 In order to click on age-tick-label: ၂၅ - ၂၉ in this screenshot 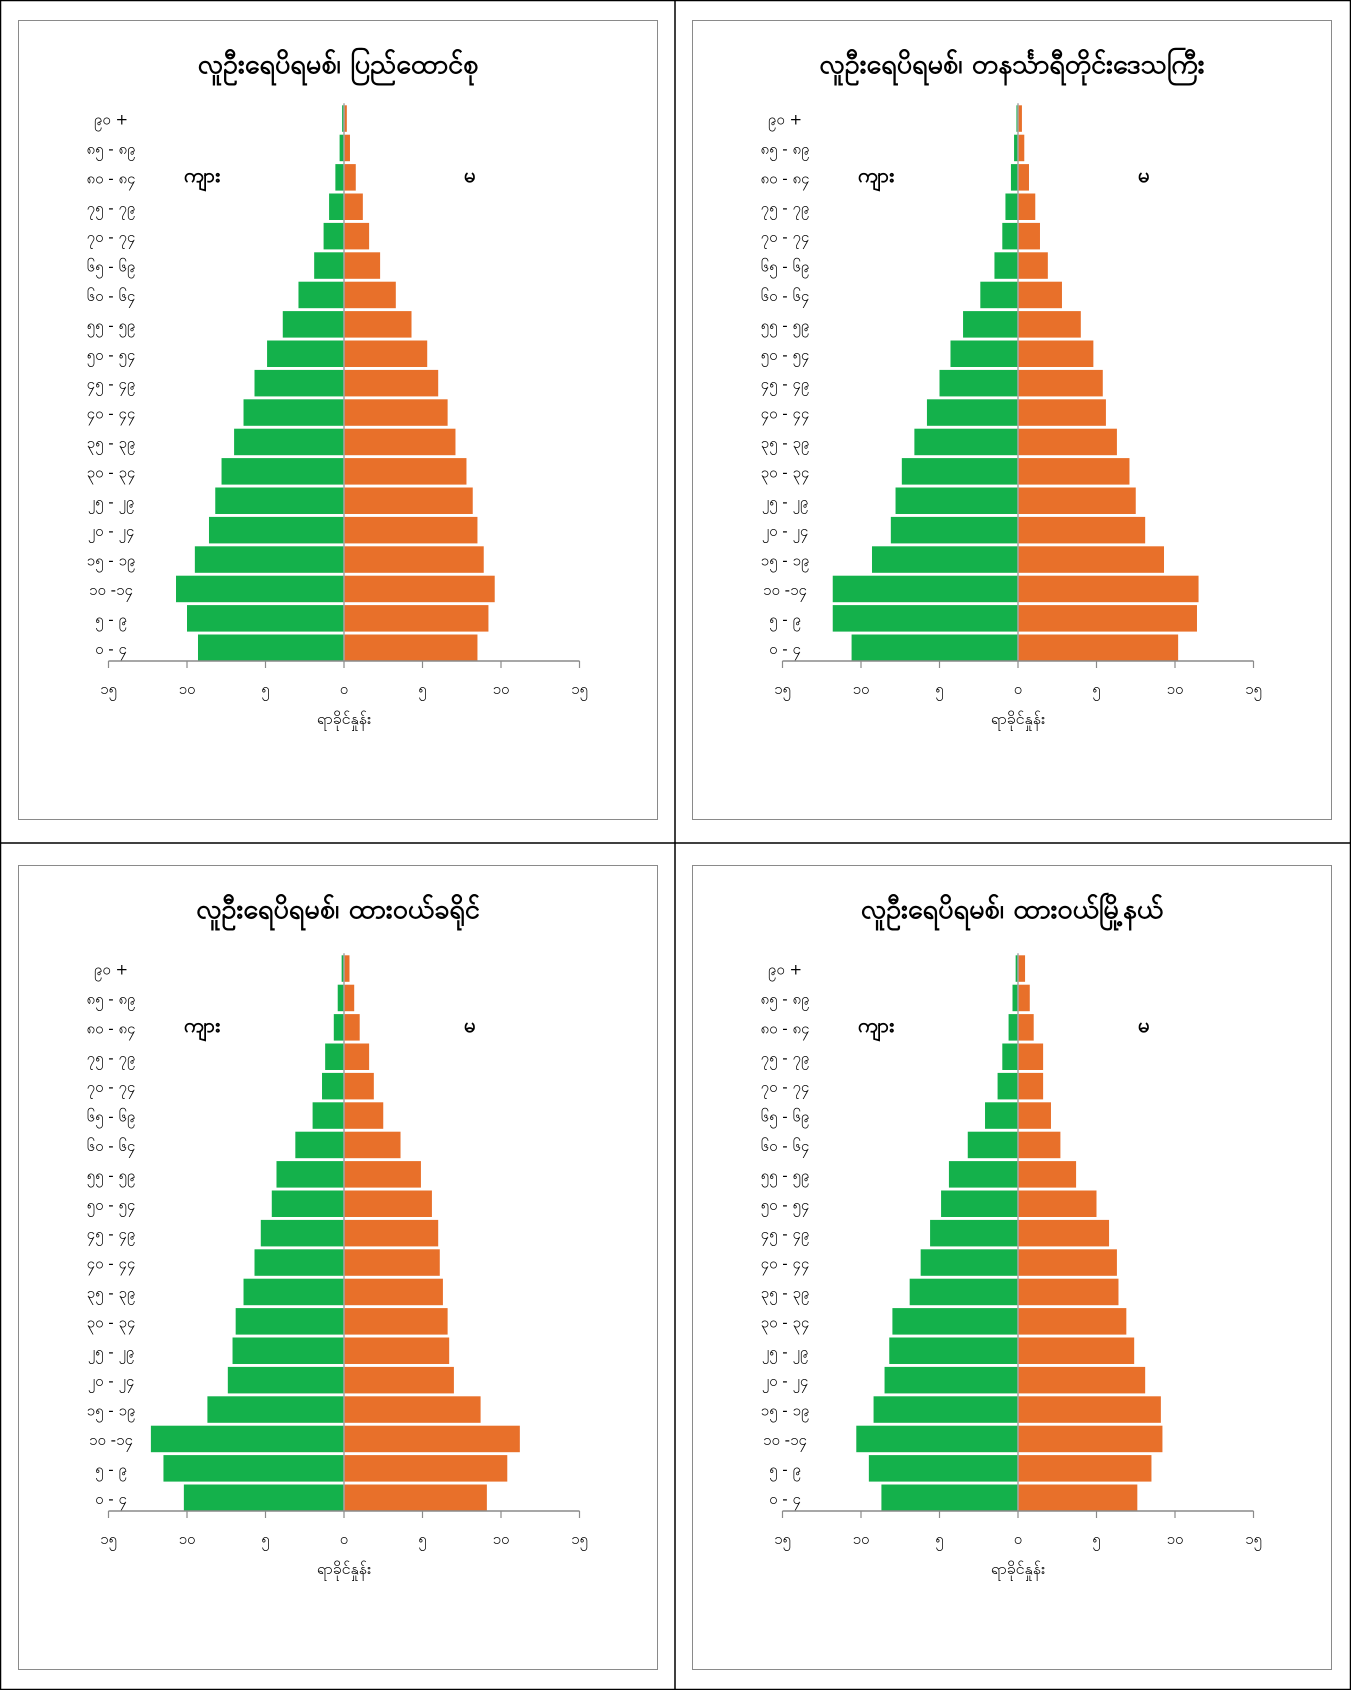, I will do `click(111, 1353)`.